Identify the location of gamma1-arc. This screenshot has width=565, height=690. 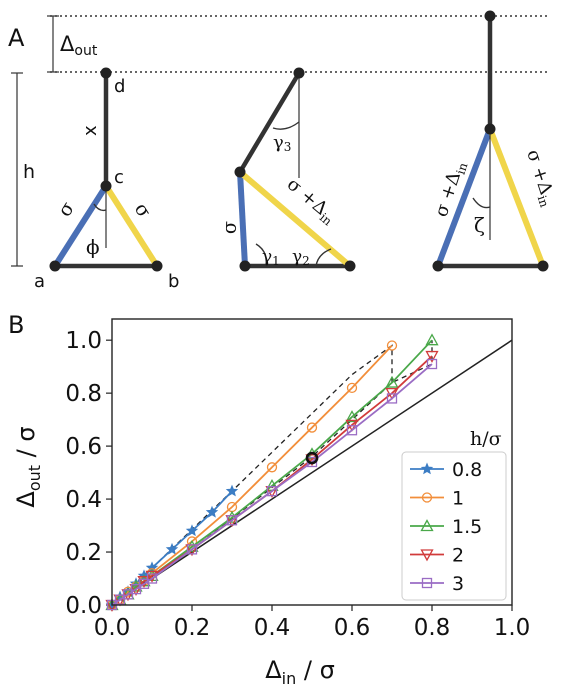
(261, 255).